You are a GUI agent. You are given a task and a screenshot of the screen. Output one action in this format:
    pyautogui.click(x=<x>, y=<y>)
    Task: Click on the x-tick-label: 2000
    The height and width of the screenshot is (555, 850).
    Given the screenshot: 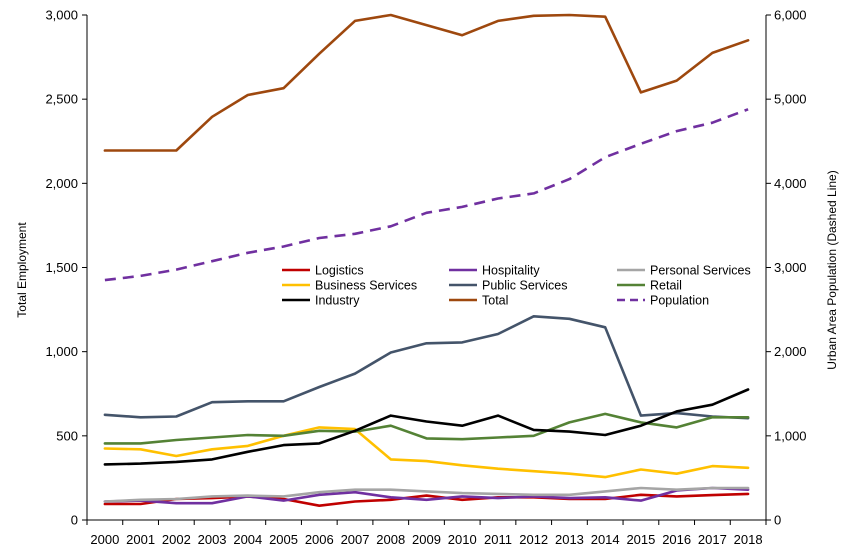 What is the action you would take?
    pyautogui.click(x=104, y=539)
    